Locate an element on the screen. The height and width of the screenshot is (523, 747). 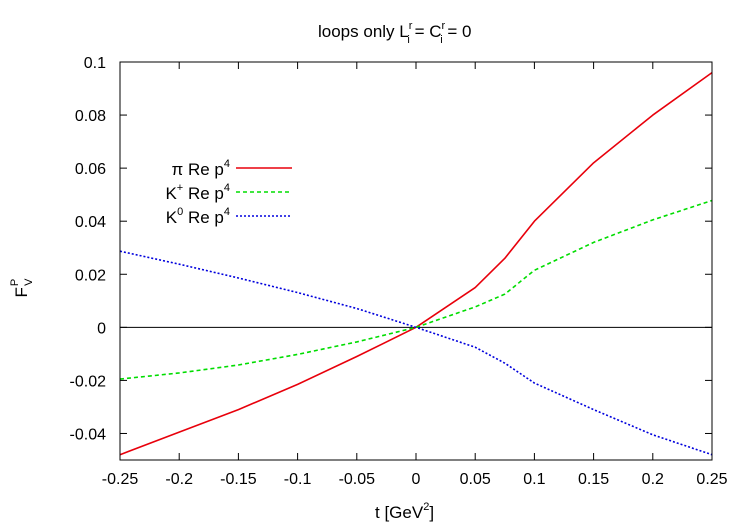
x-tick-label: 0.15 is located at coordinates (593, 479).